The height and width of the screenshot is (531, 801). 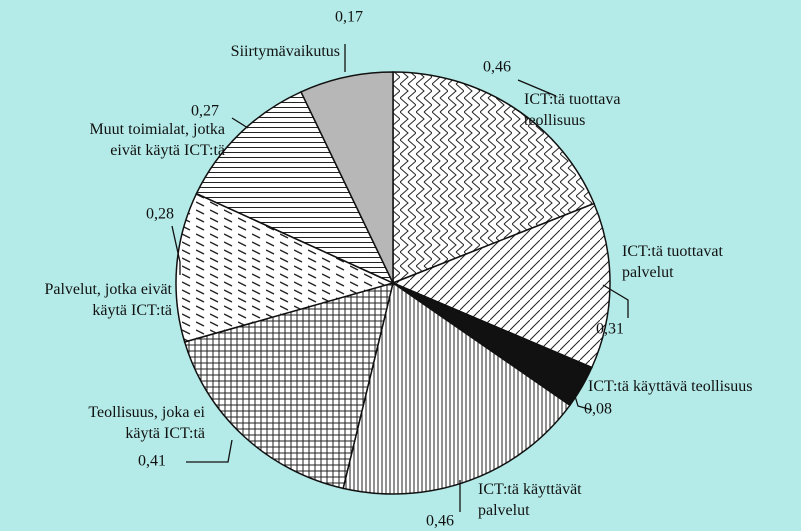 I want to click on slice-label: Palvelut, jotka eivät käytä ICT:tä, so click(x=108, y=300).